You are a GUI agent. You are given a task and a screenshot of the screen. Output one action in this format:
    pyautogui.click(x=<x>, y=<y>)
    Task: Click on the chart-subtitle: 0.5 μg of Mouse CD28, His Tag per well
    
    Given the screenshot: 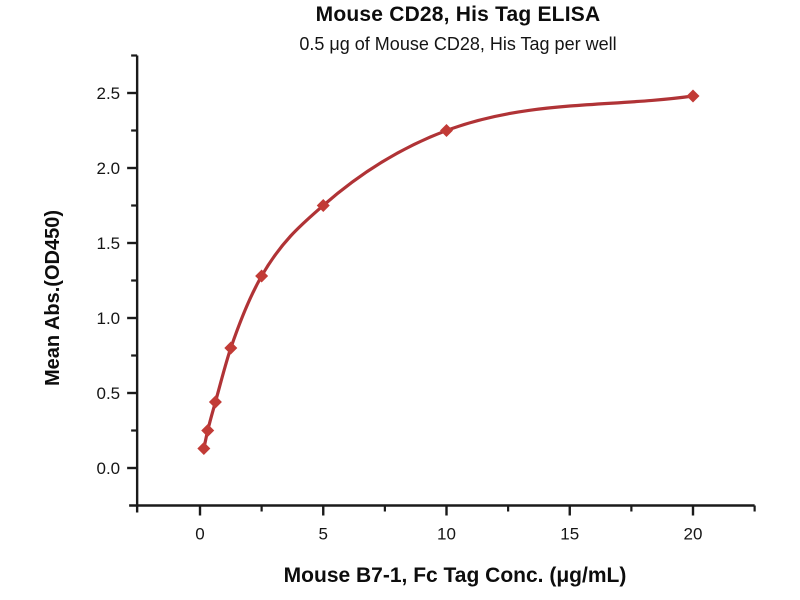 What is the action you would take?
    pyautogui.click(x=458, y=44)
    